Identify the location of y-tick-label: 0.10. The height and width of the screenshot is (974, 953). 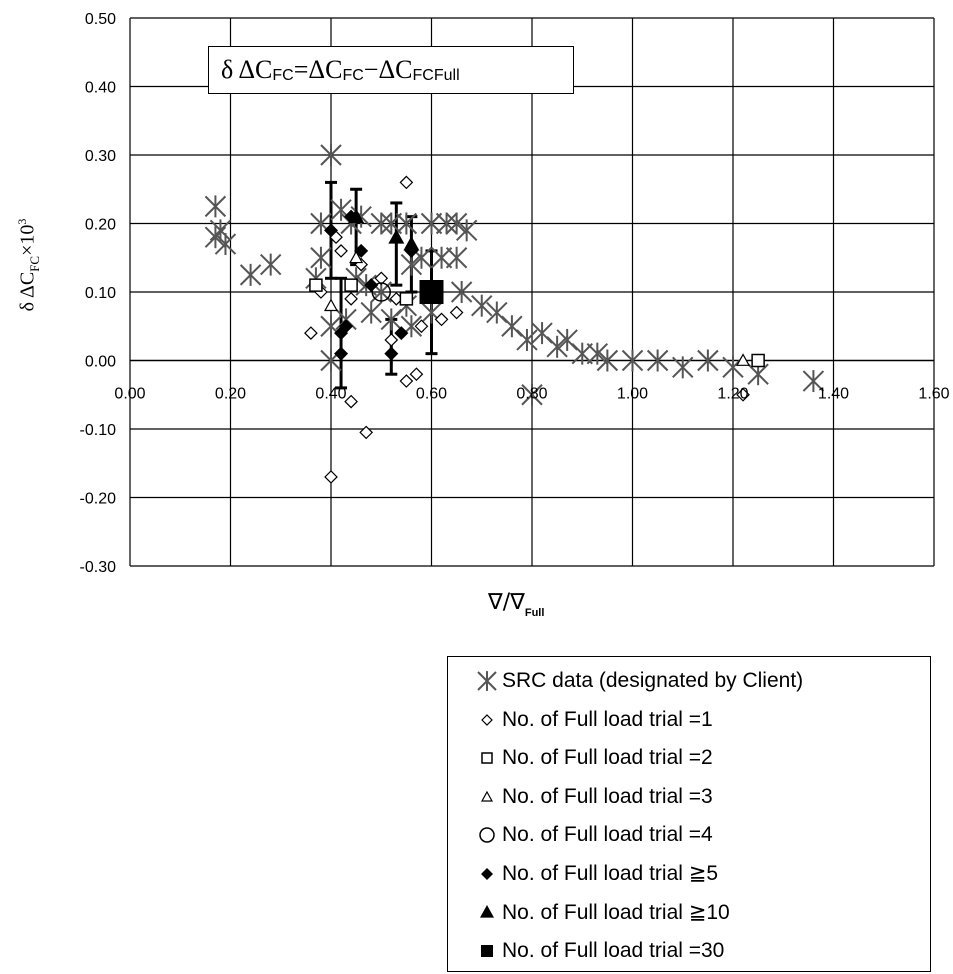
(100, 293).